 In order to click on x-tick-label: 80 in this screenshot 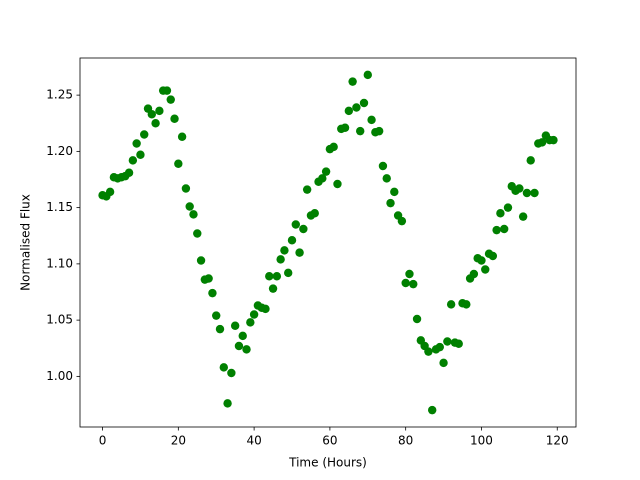, I will do `click(405, 441)`.